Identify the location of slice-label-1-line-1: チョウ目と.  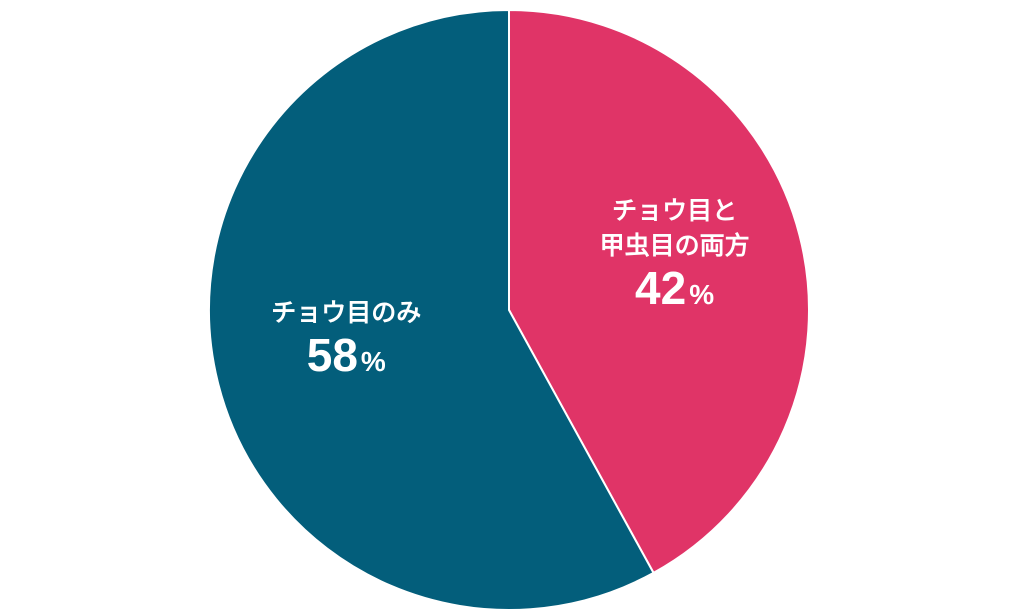
(674, 210).